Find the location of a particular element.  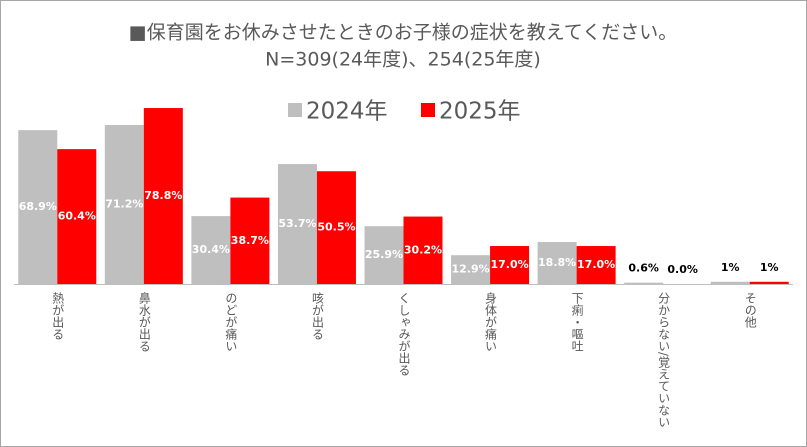

value-label: 18.8% is located at coordinates (557, 262).